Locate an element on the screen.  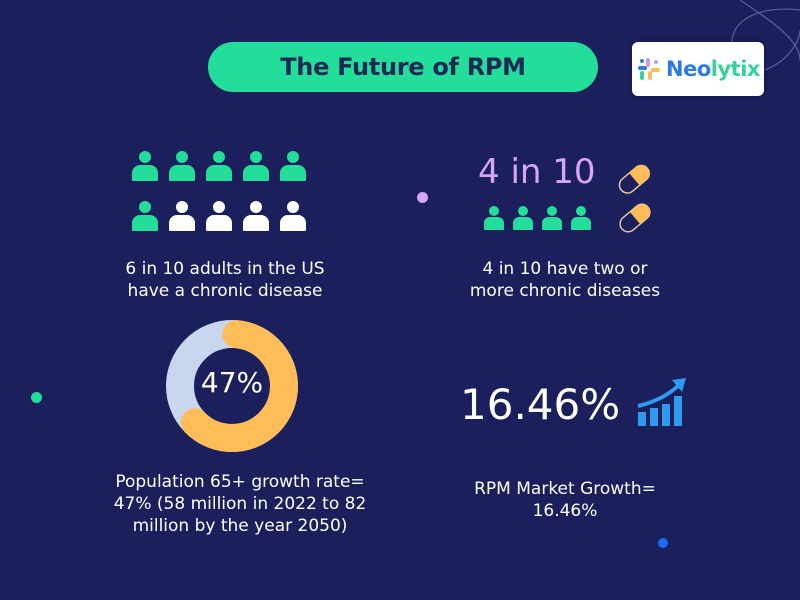
market-growth-caption: RPM Market Growth= 16.46% is located at coordinates (565, 500).